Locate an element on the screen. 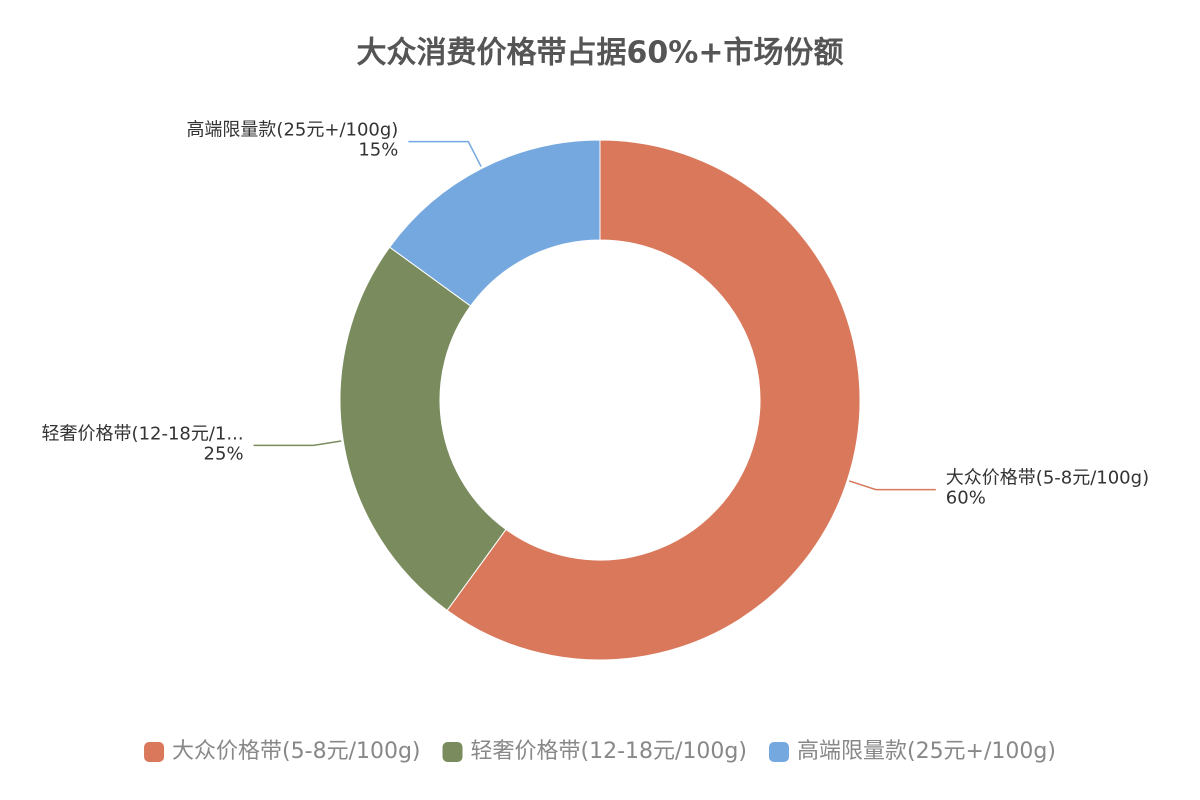 The image size is (1200, 800). slice-value: 60% is located at coordinates (966, 498).